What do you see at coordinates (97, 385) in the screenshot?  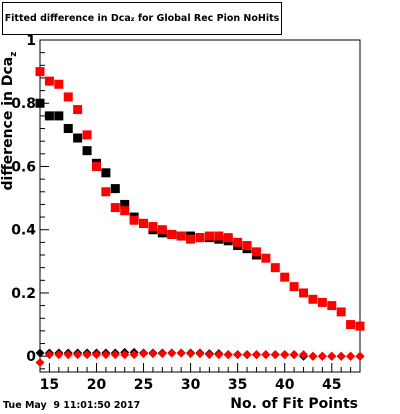 I see `x-tick-label: 20` at bounding box center [97, 385].